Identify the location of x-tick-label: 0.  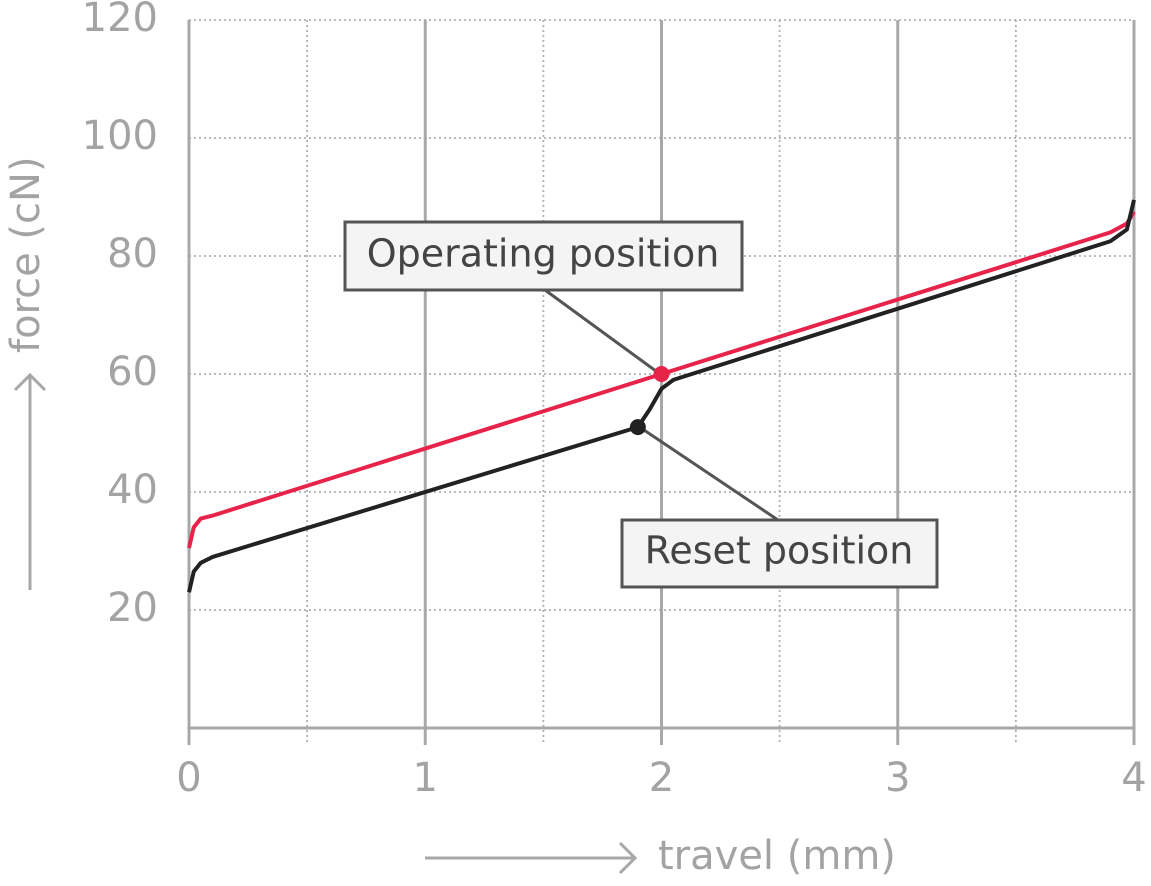
(188, 778).